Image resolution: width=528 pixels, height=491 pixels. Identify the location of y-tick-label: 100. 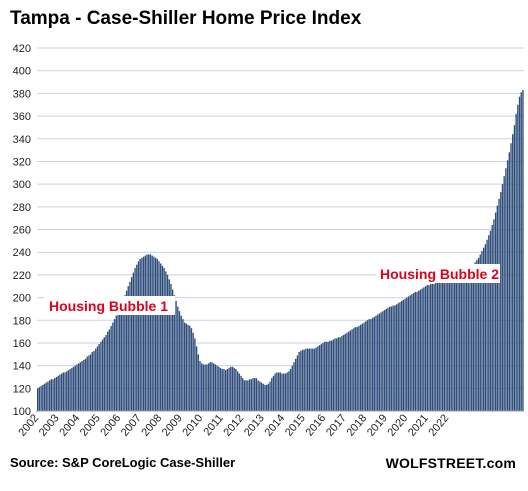
(22, 412).